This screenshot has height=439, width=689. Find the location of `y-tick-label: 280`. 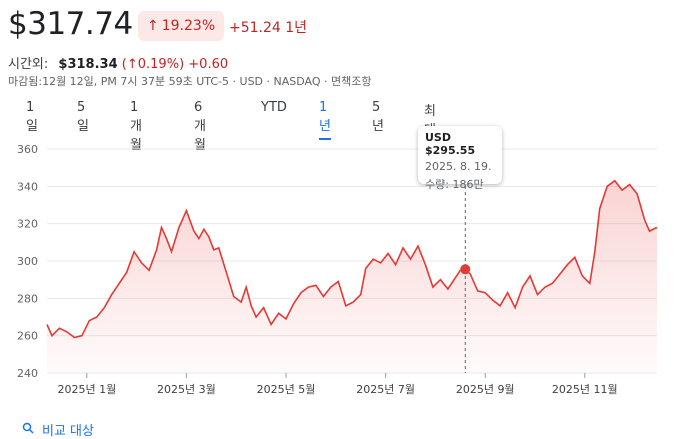

y-tick-label: 280 is located at coordinates (27, 298).